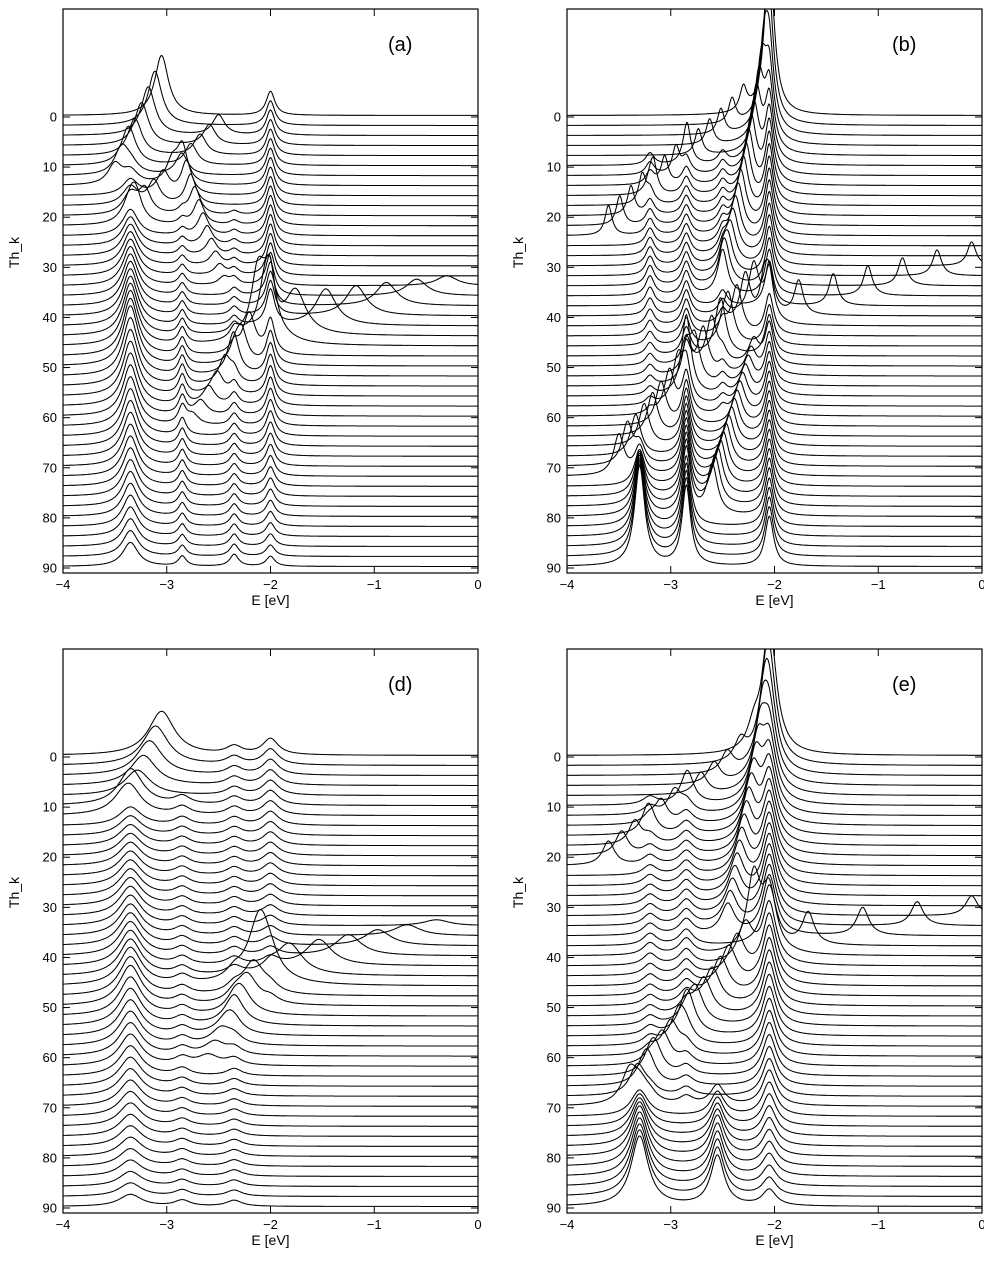  What do you see at coordinates (50, 957) in the screenshot?
I see `y-tick-label: 40` at bounding box center [50, 957].